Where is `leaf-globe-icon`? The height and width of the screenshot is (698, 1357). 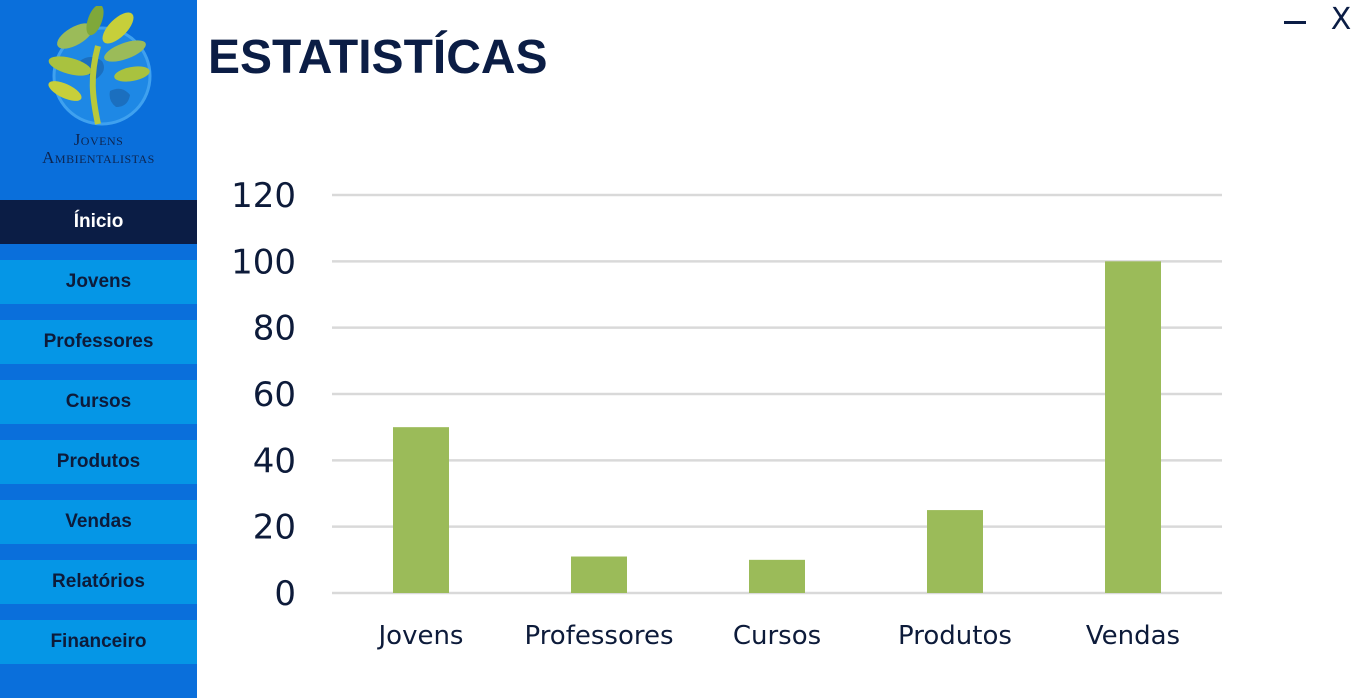 leaf-globe-icon is located at coordinates (100, 66).